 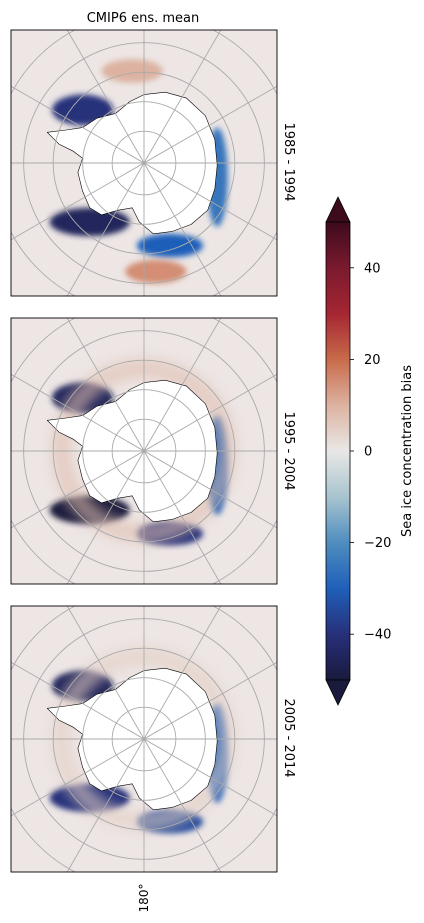 I want to click on panel-label-2005-2014: 2005 - 2014, so click(x=288, y=737).